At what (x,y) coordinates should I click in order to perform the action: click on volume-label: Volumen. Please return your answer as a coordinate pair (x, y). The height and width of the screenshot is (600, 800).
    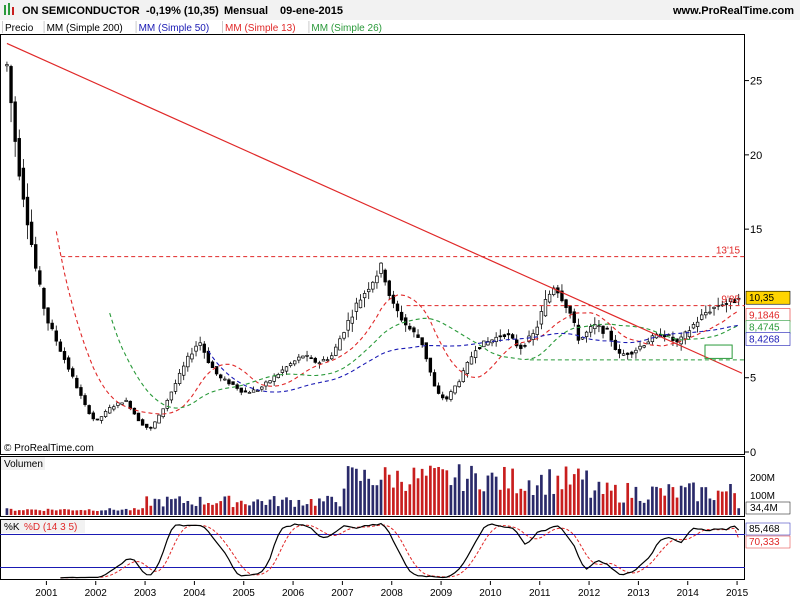
    Looking at the image, I should click on (23, 464).